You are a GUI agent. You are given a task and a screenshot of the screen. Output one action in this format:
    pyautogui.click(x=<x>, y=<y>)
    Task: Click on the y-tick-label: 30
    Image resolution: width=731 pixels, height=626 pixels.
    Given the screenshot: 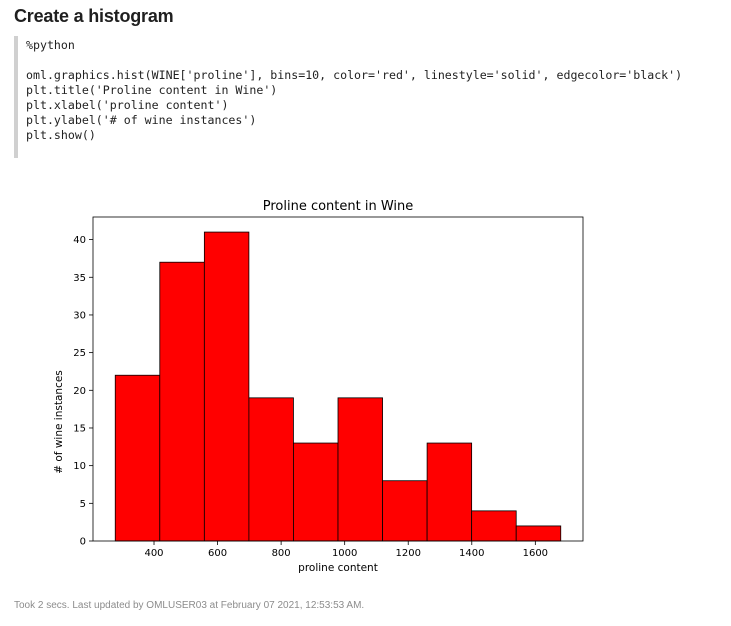 What is the action you would take?
    pyautogui.click(x=79, y=315)
    